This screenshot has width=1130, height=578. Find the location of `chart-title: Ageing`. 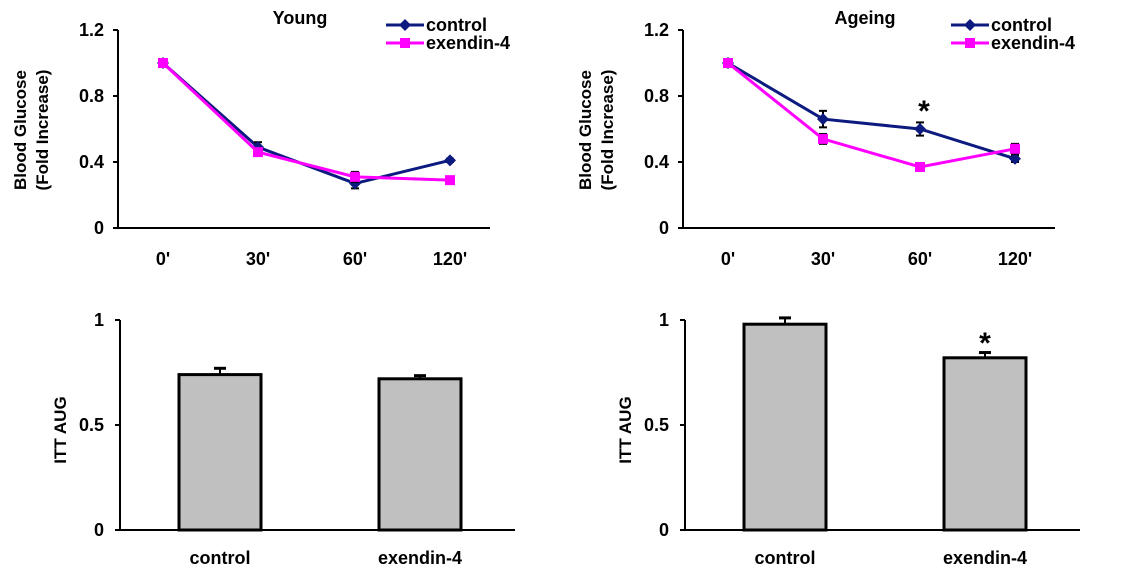

chart-title: Ageing is located at coordinates (865, 18).